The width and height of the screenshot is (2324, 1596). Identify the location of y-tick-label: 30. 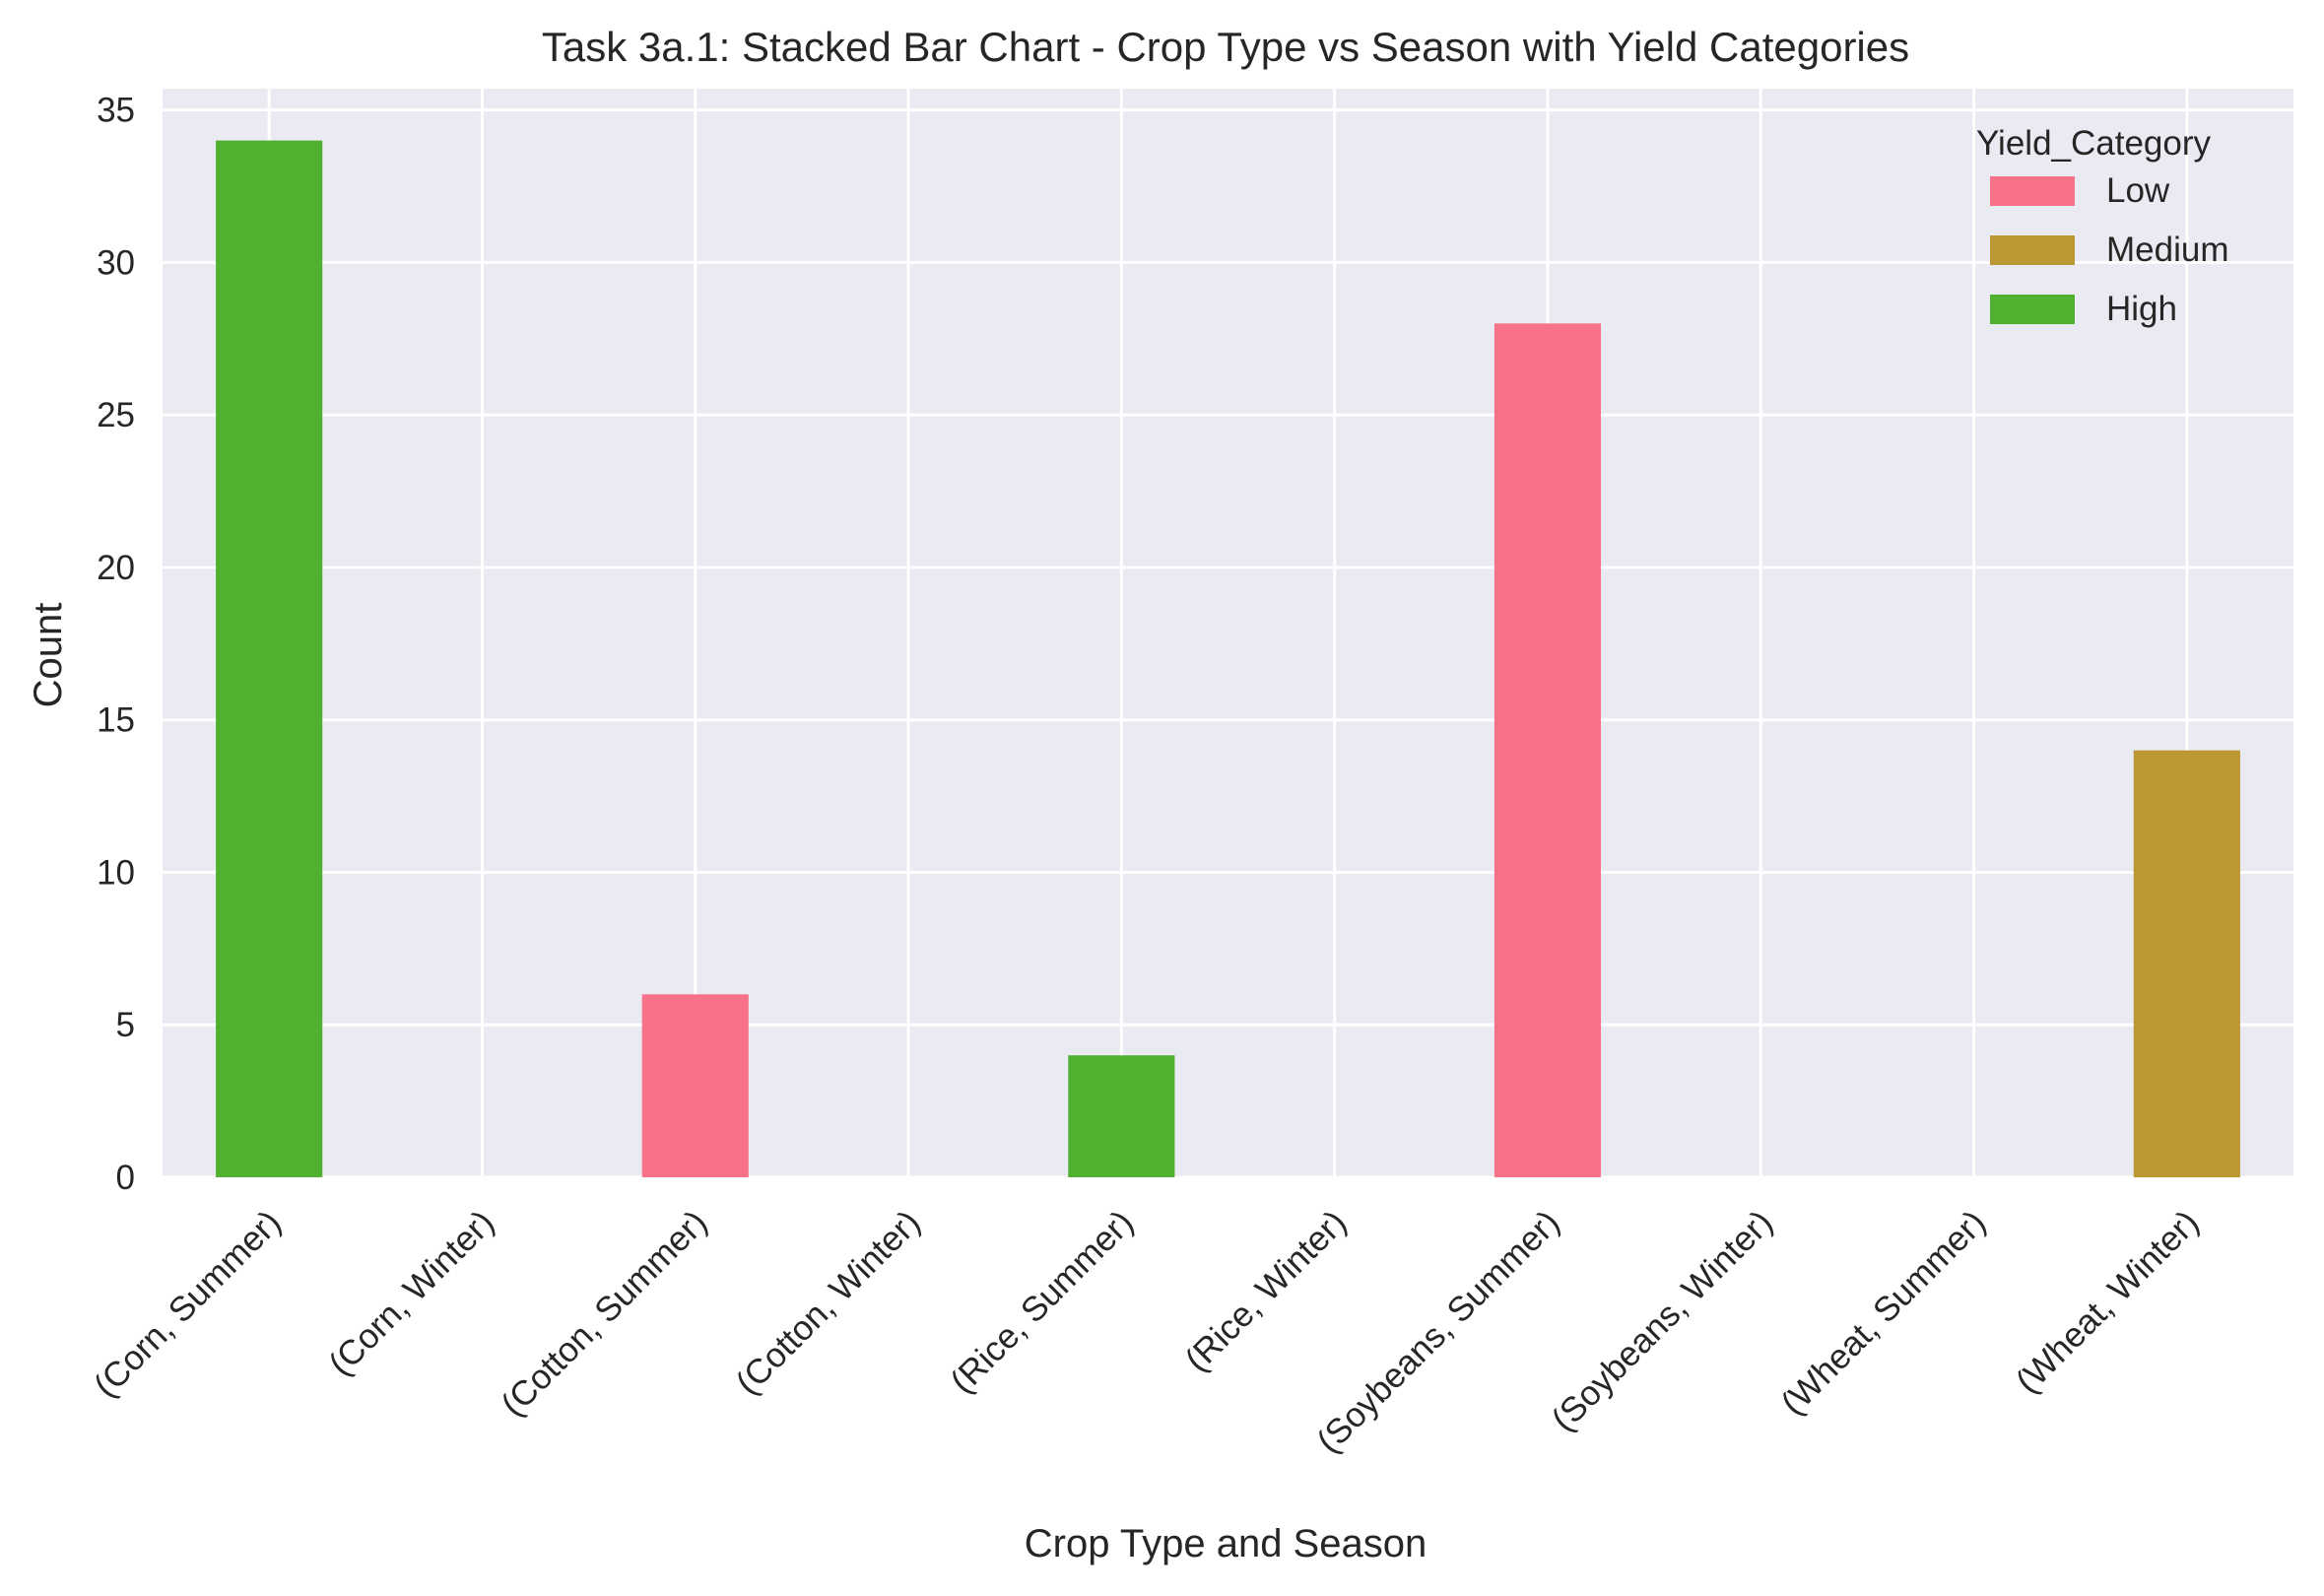
(116, 262).